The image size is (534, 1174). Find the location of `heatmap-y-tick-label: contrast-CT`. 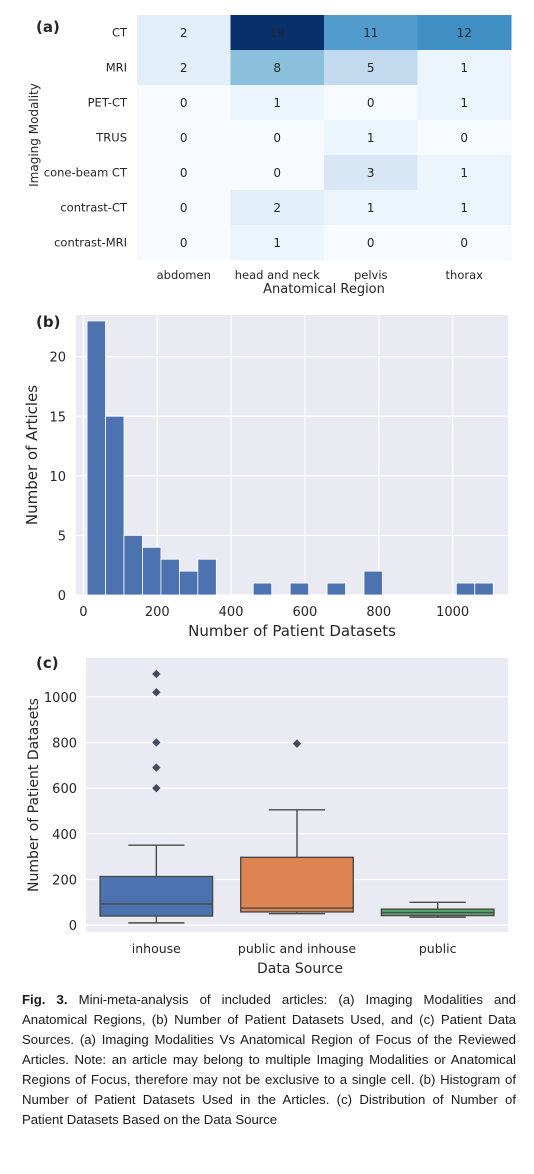

heatmap-y-tick-label: contrast-CT is located at coordinates (94, 208).